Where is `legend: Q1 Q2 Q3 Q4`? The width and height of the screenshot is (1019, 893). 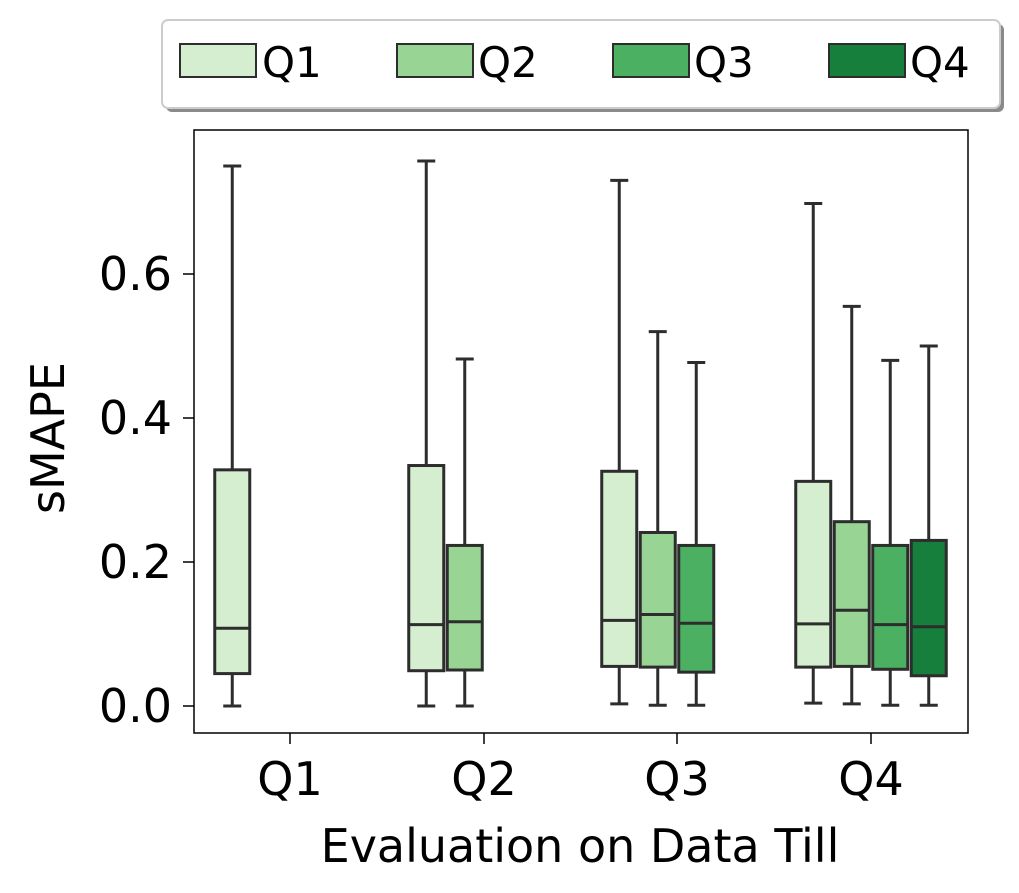
legend: Q1 Q2 Q3 Q4 is located at coordinates (582, 65).